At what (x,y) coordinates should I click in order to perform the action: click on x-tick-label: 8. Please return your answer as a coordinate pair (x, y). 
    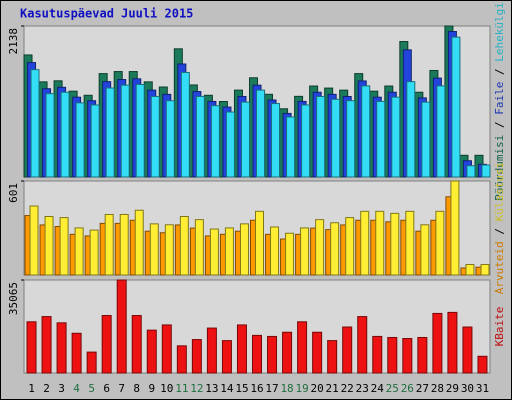
    Looking at the image, I should click on (136, 388).